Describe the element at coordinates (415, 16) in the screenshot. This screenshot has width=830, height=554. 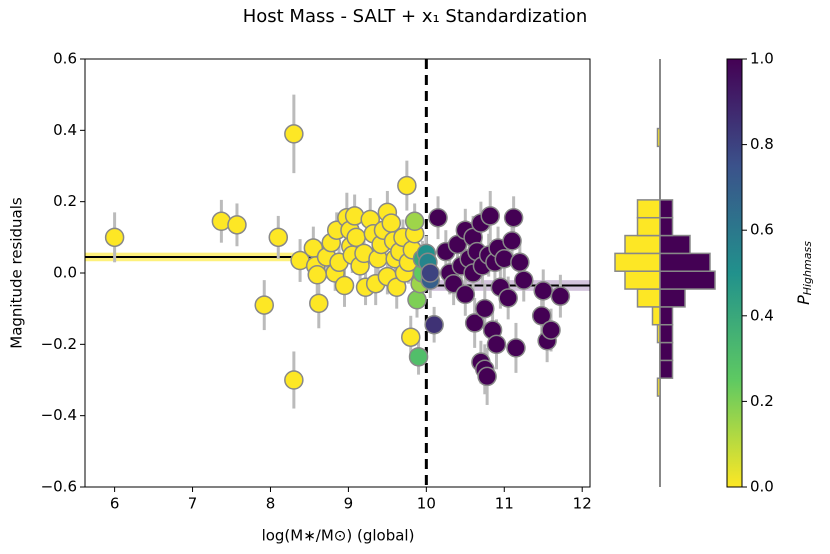
I see `chart-title: Host Mass - SALT + x₁ Standardization` at that location.